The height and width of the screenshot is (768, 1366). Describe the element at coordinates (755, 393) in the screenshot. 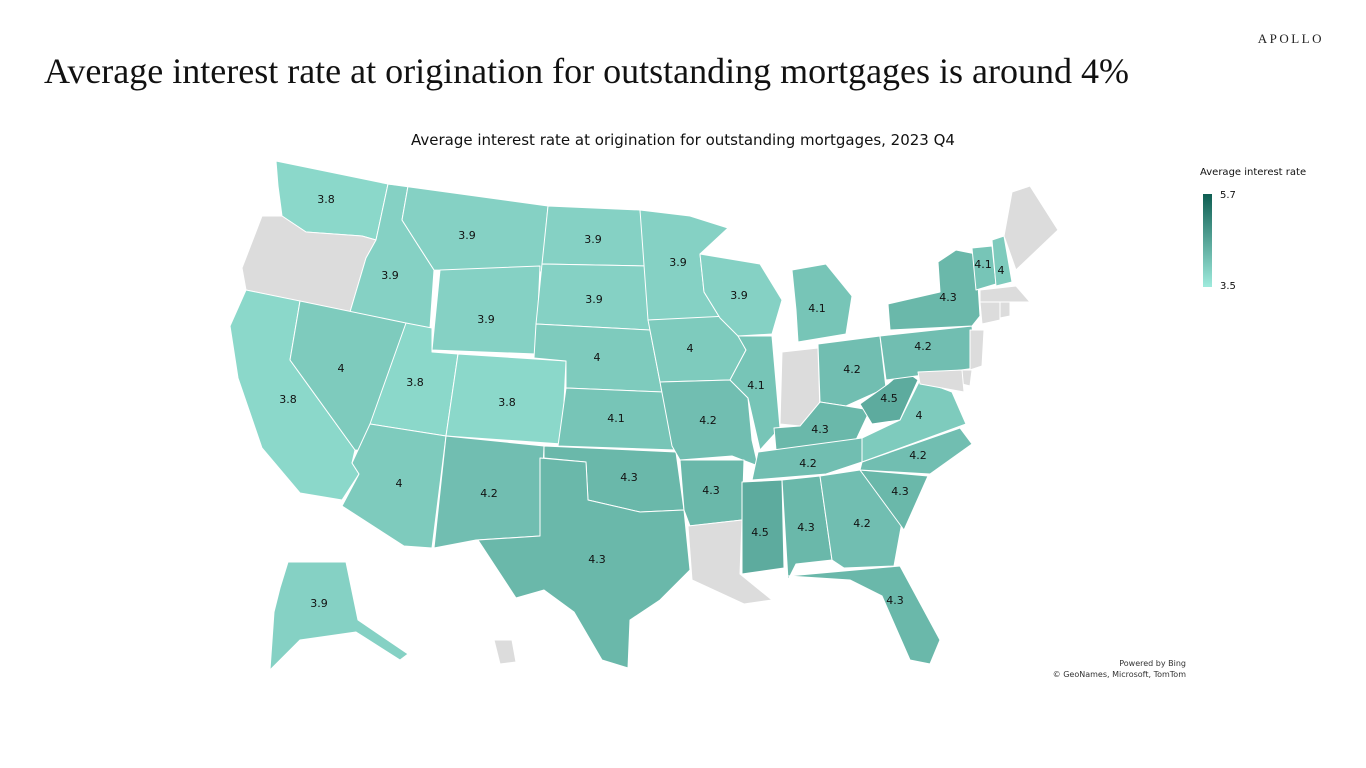

I see `state-il` at that location.